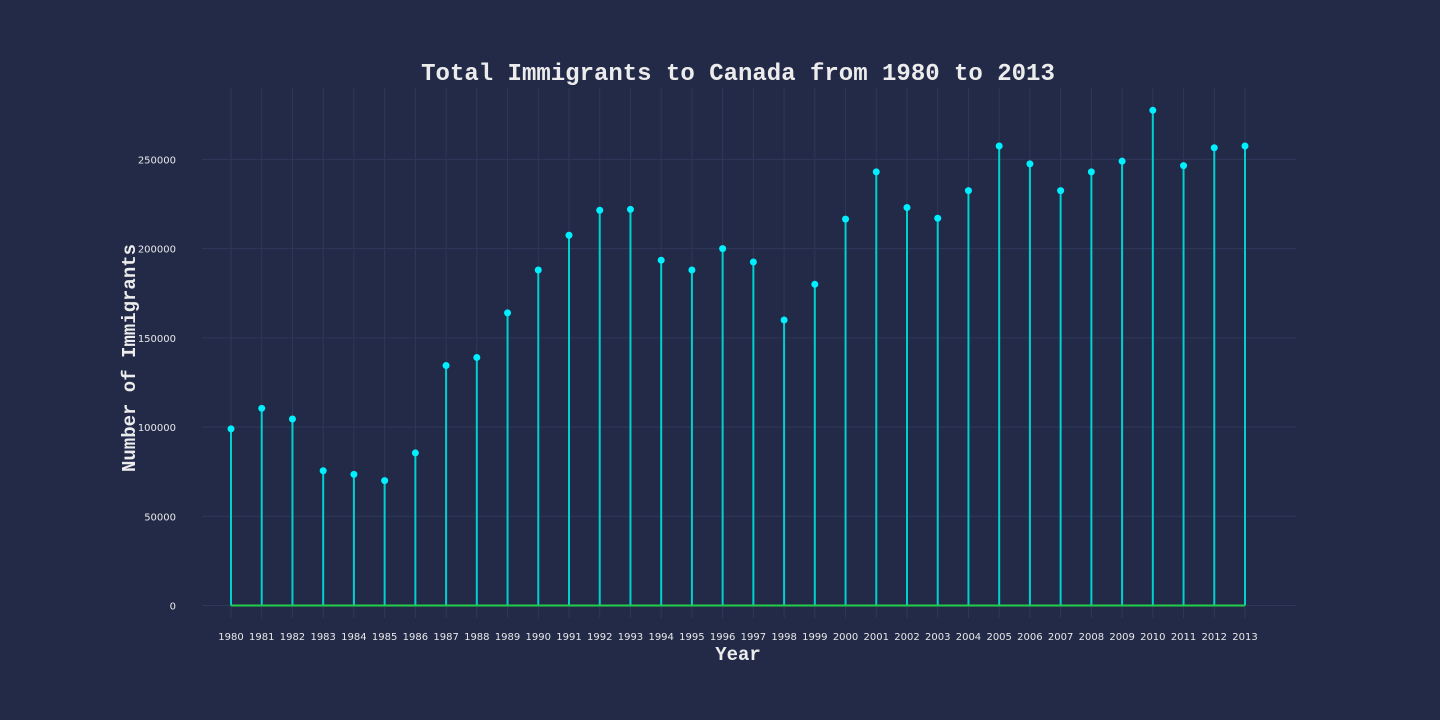 This screenshot has height=720, width=1440. Describe the element at coordinates (876, 637) in the screenshot. I see `x-tick-label: 2001` at that location.